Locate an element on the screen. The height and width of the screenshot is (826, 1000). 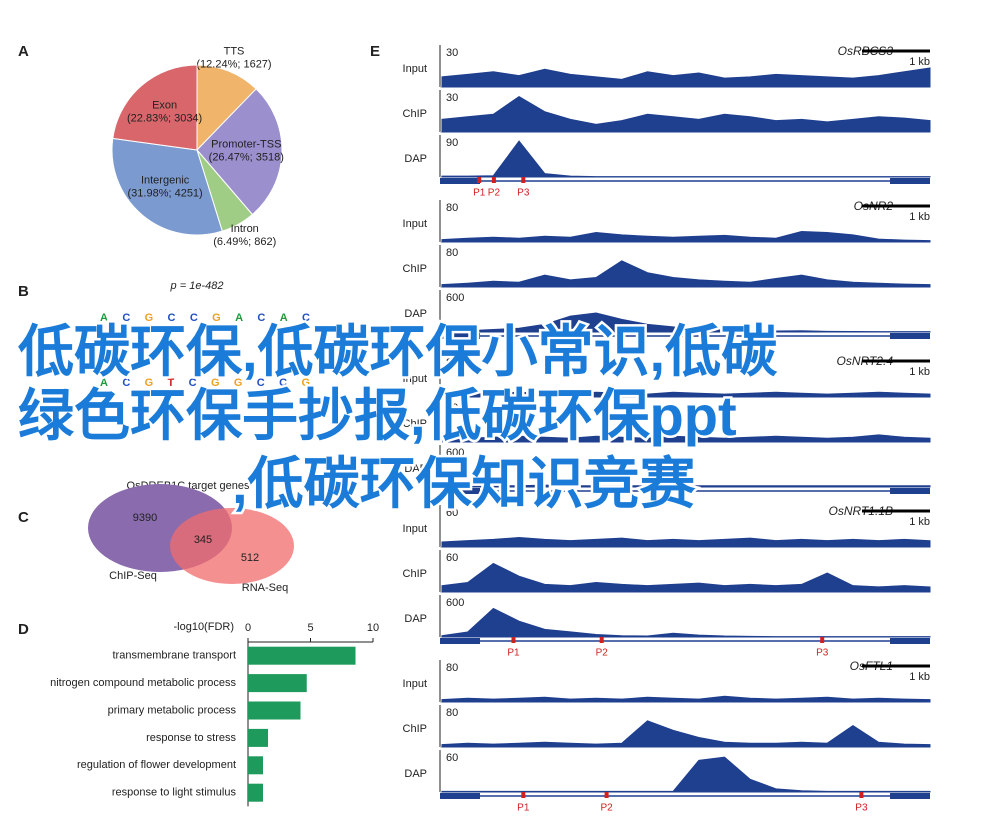
slice-value: (31.98%; 4251) is located at coordinates (165, 194).